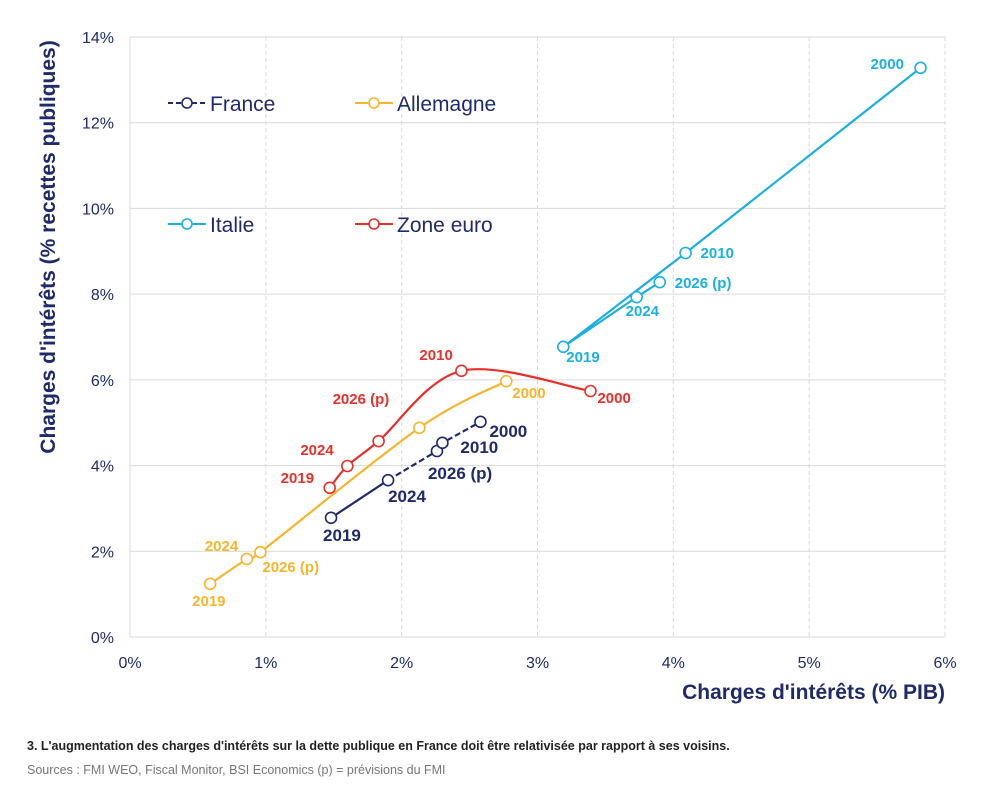  Describe the element at coordinates (809, 663) in the screenshot. I see `x-tick-label: 5%` at that location.